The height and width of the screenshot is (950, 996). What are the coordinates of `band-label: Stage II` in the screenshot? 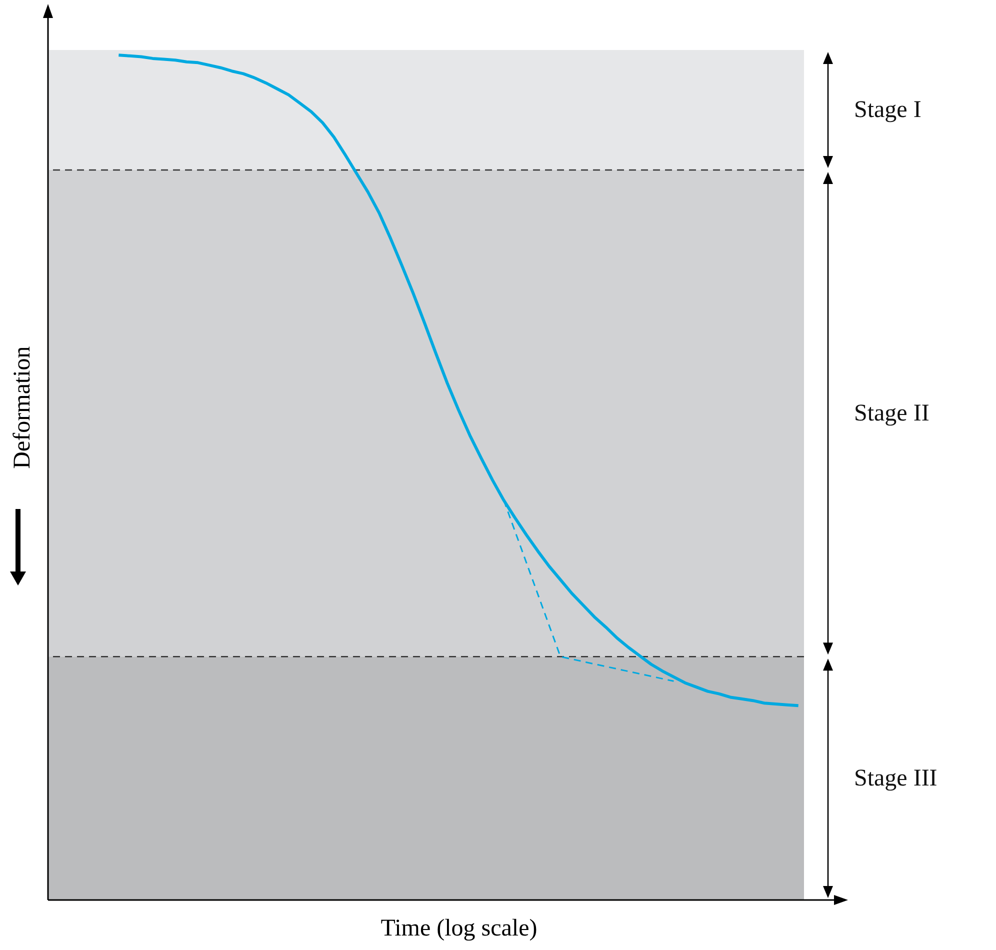 It's located at (892, 413).